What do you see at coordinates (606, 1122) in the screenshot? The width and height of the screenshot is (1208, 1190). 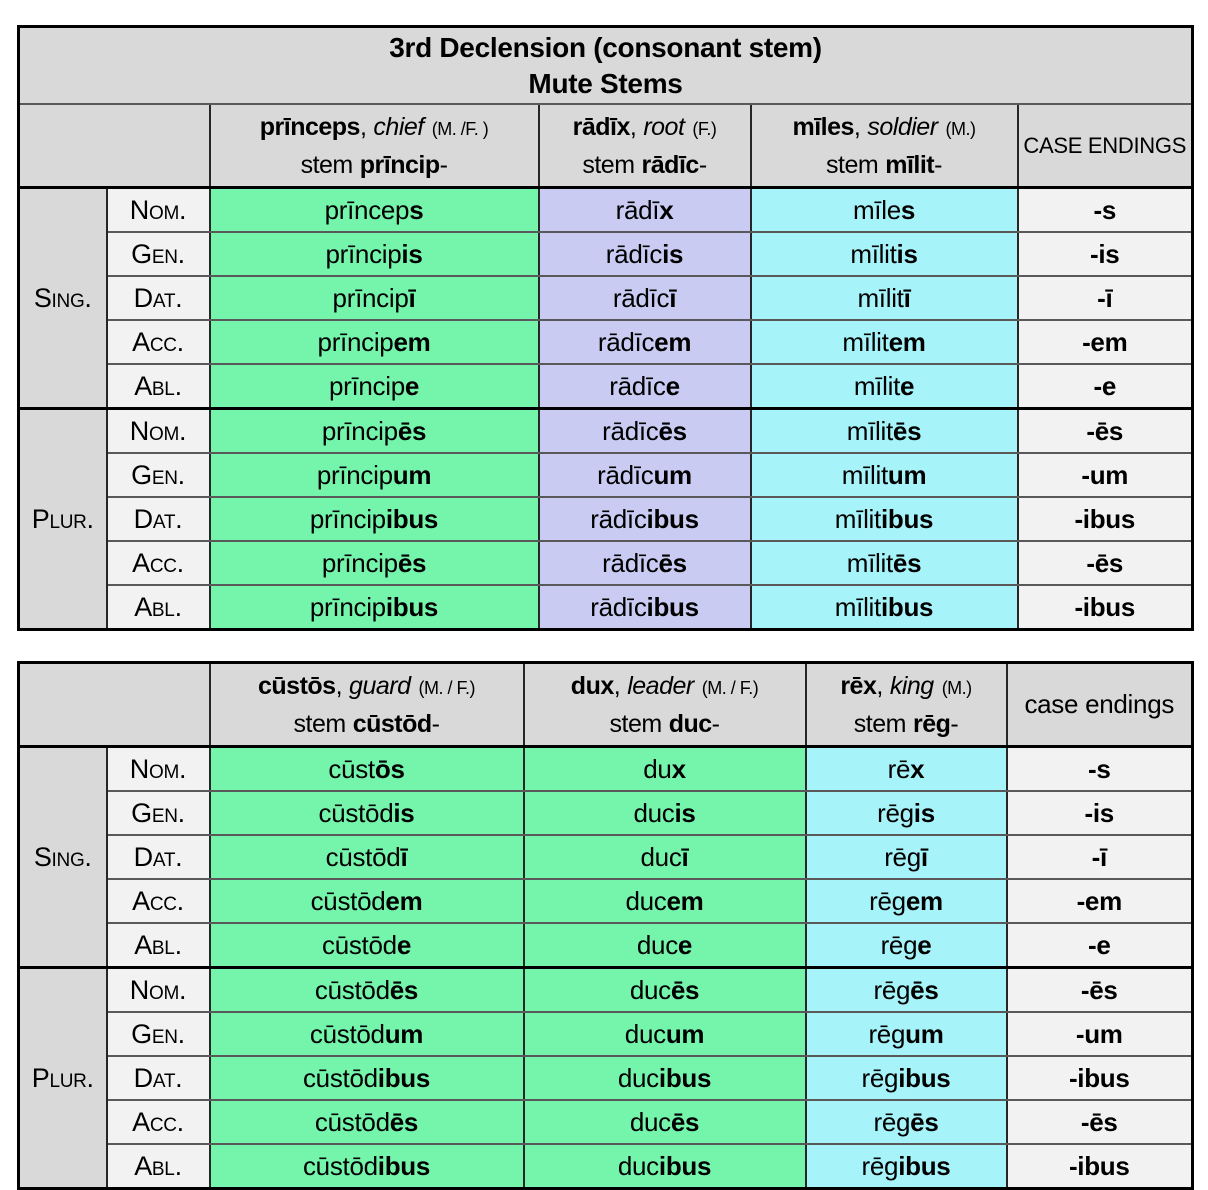 I see `table-row: Acc. cūstōdēs ducēs rēgēs -ēs` at bounding box center [606, 1122].